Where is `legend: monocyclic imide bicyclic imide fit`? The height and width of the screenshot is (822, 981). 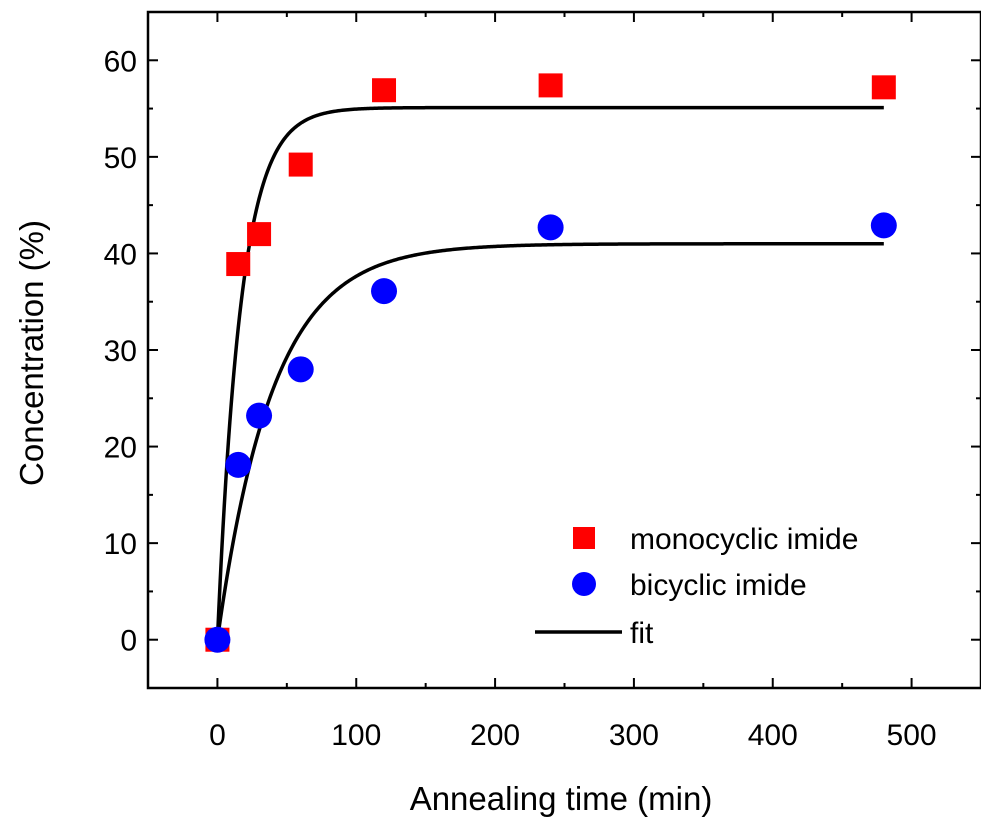
legend: monocyclic imide bicyclic imide fit is located at coordinates (696, 586).